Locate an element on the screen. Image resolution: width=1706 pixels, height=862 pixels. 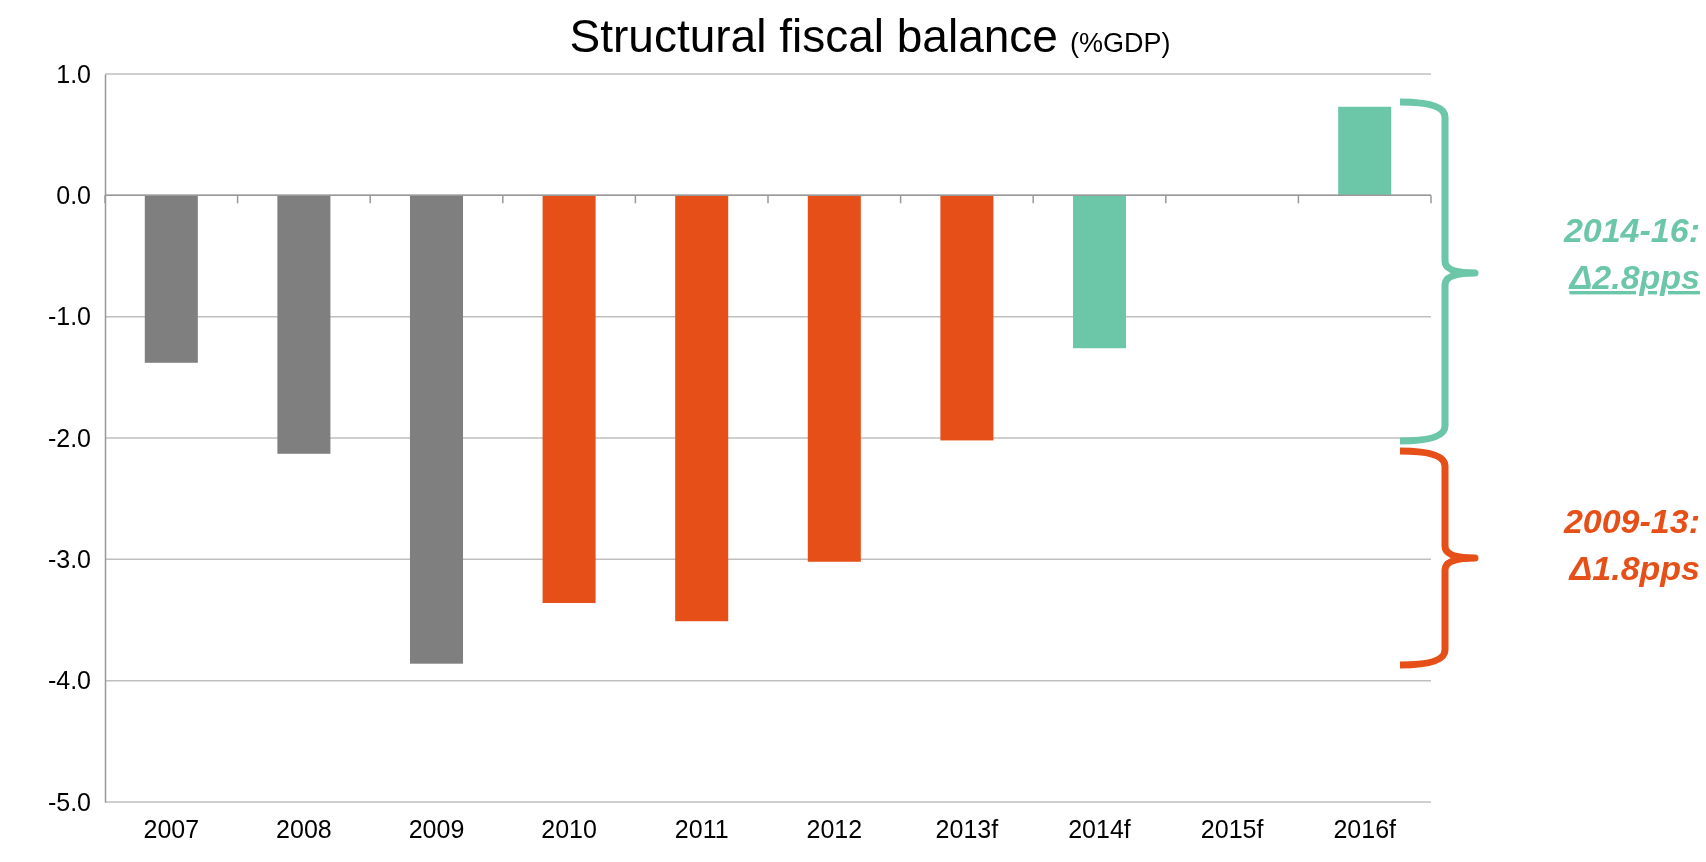
chart-subtitle: (%GDP) is located at coordinates (1120, 43).